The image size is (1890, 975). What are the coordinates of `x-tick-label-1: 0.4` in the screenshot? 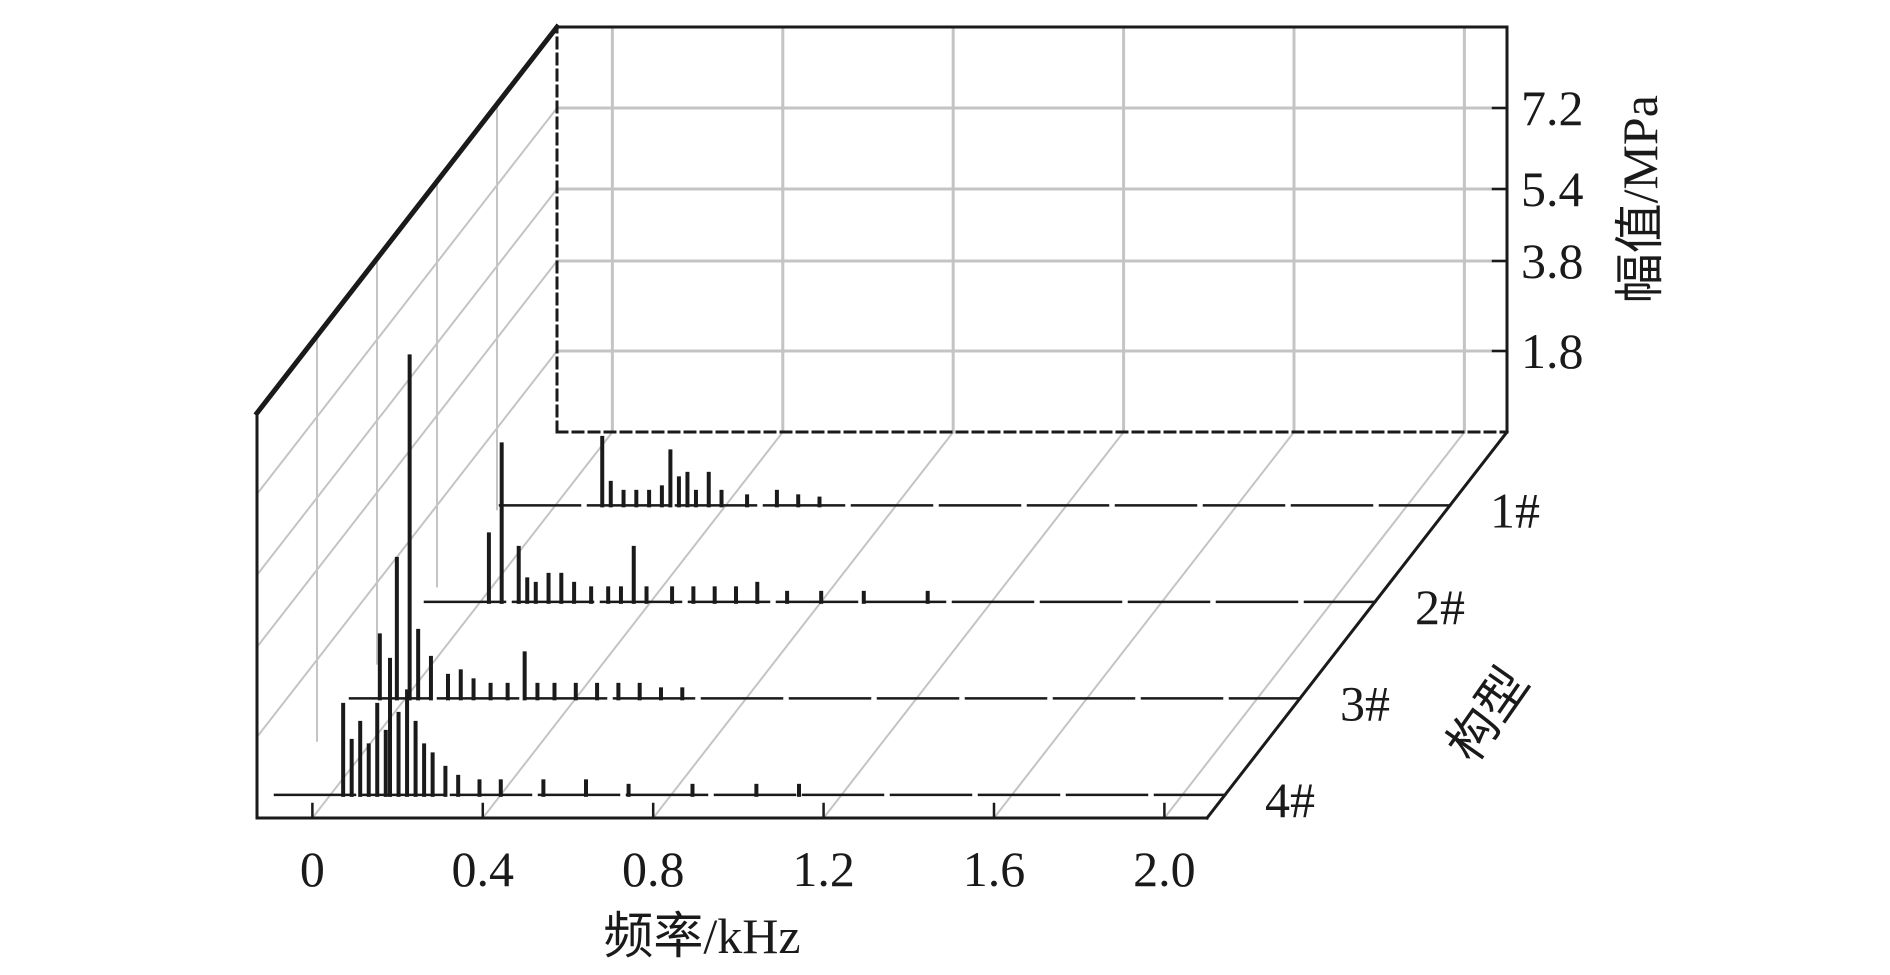 It's located at (483, 869).